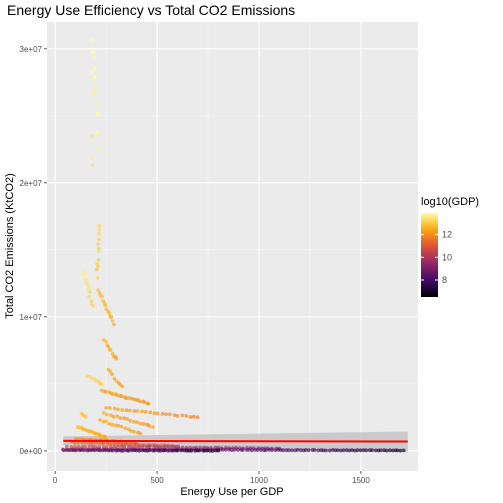  I want to click on x-tick-label: 0, so click(55, 480).